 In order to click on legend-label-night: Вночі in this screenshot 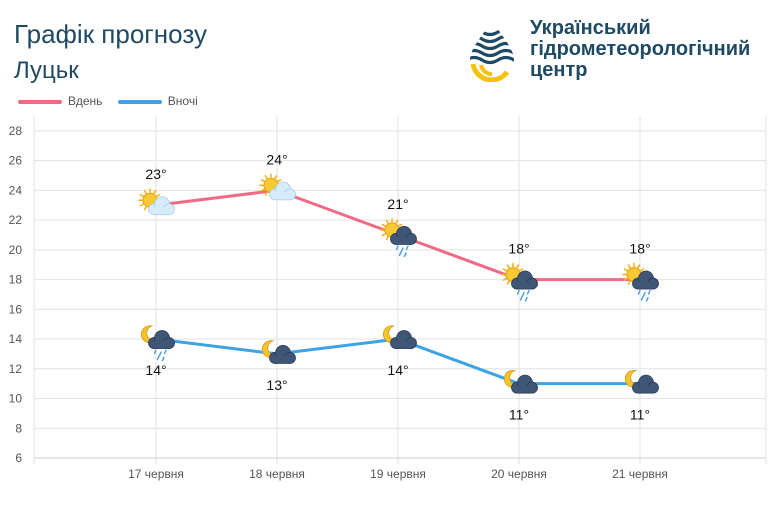, I will do `click(182, 100)`.